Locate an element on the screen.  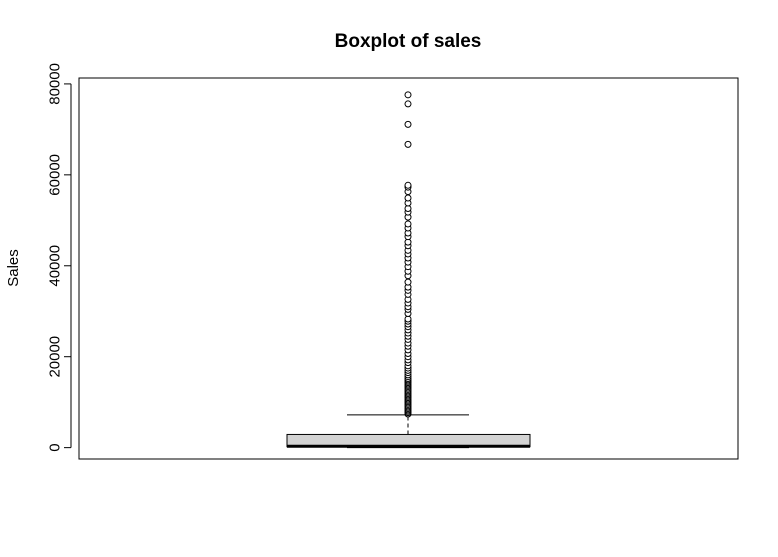
y-tick-label: 60000 is located at coordinates (55, 175).